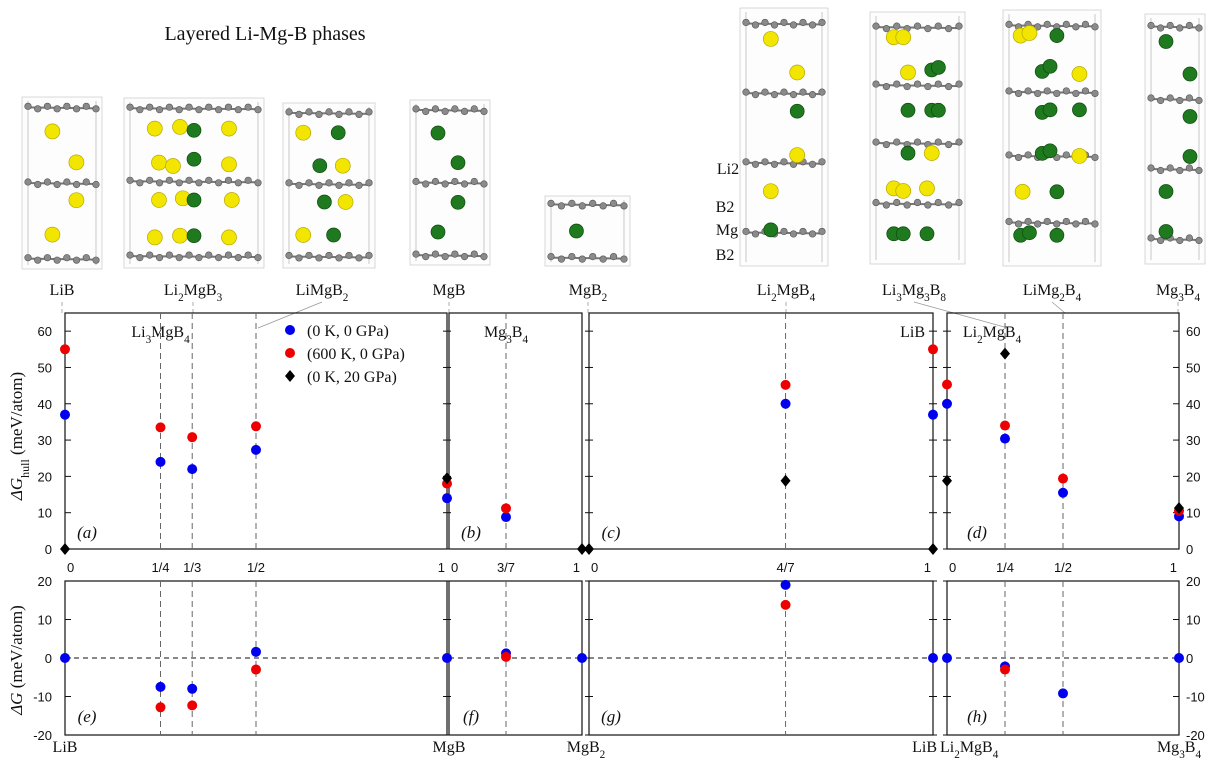 The height and width of the screenshot is (758, 1219). What do you see at coordinates (611, 716) in the screenshot?
I see `panel-letter-g: (g)` at bounding box center [611, 716].